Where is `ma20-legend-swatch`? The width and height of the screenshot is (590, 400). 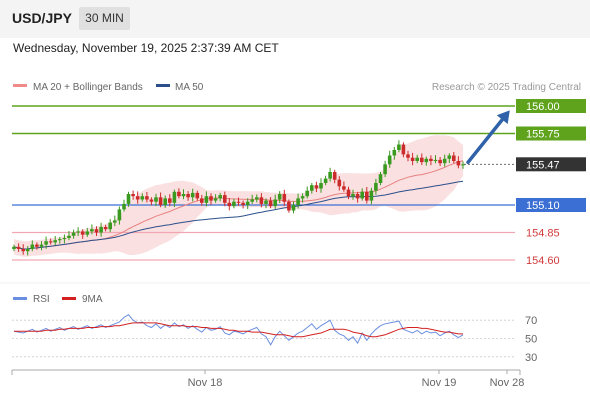
ma20-legend-swatch is located at coordinates (20, 85).